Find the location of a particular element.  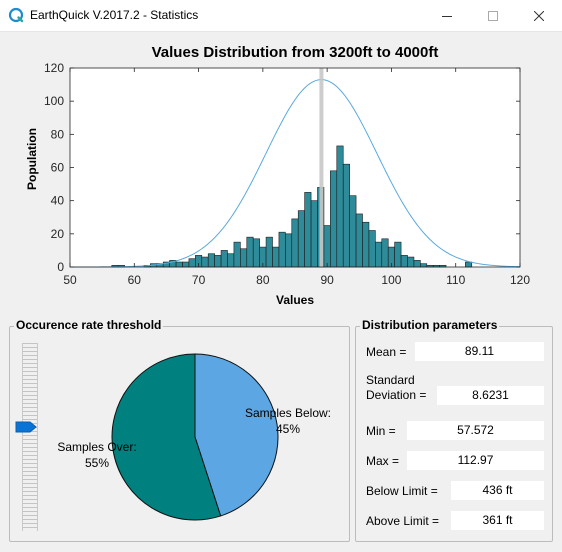

pie-label-below-pct: 45% is located at coordinates (288, 429).